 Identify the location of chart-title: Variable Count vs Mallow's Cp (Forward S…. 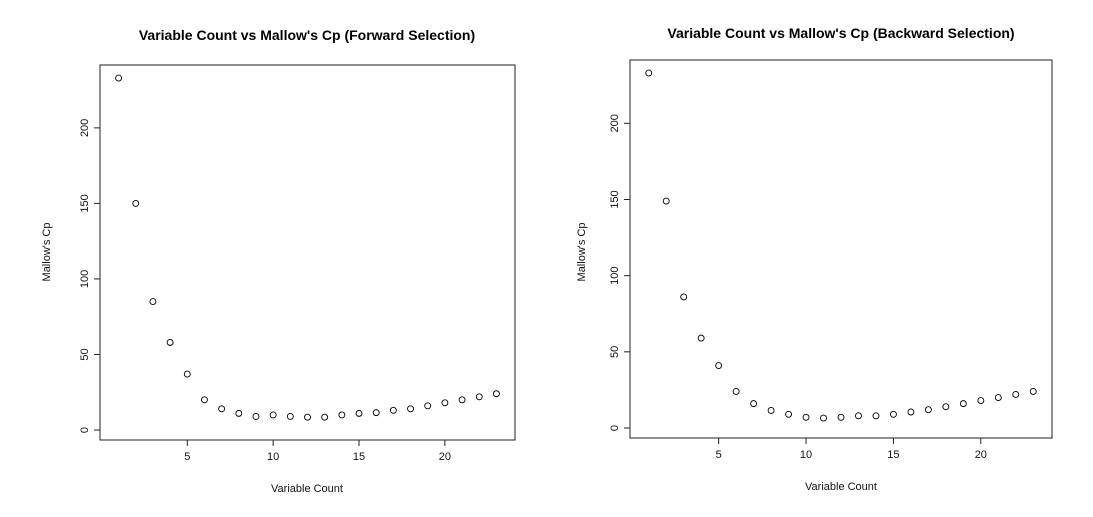
(307, 35).